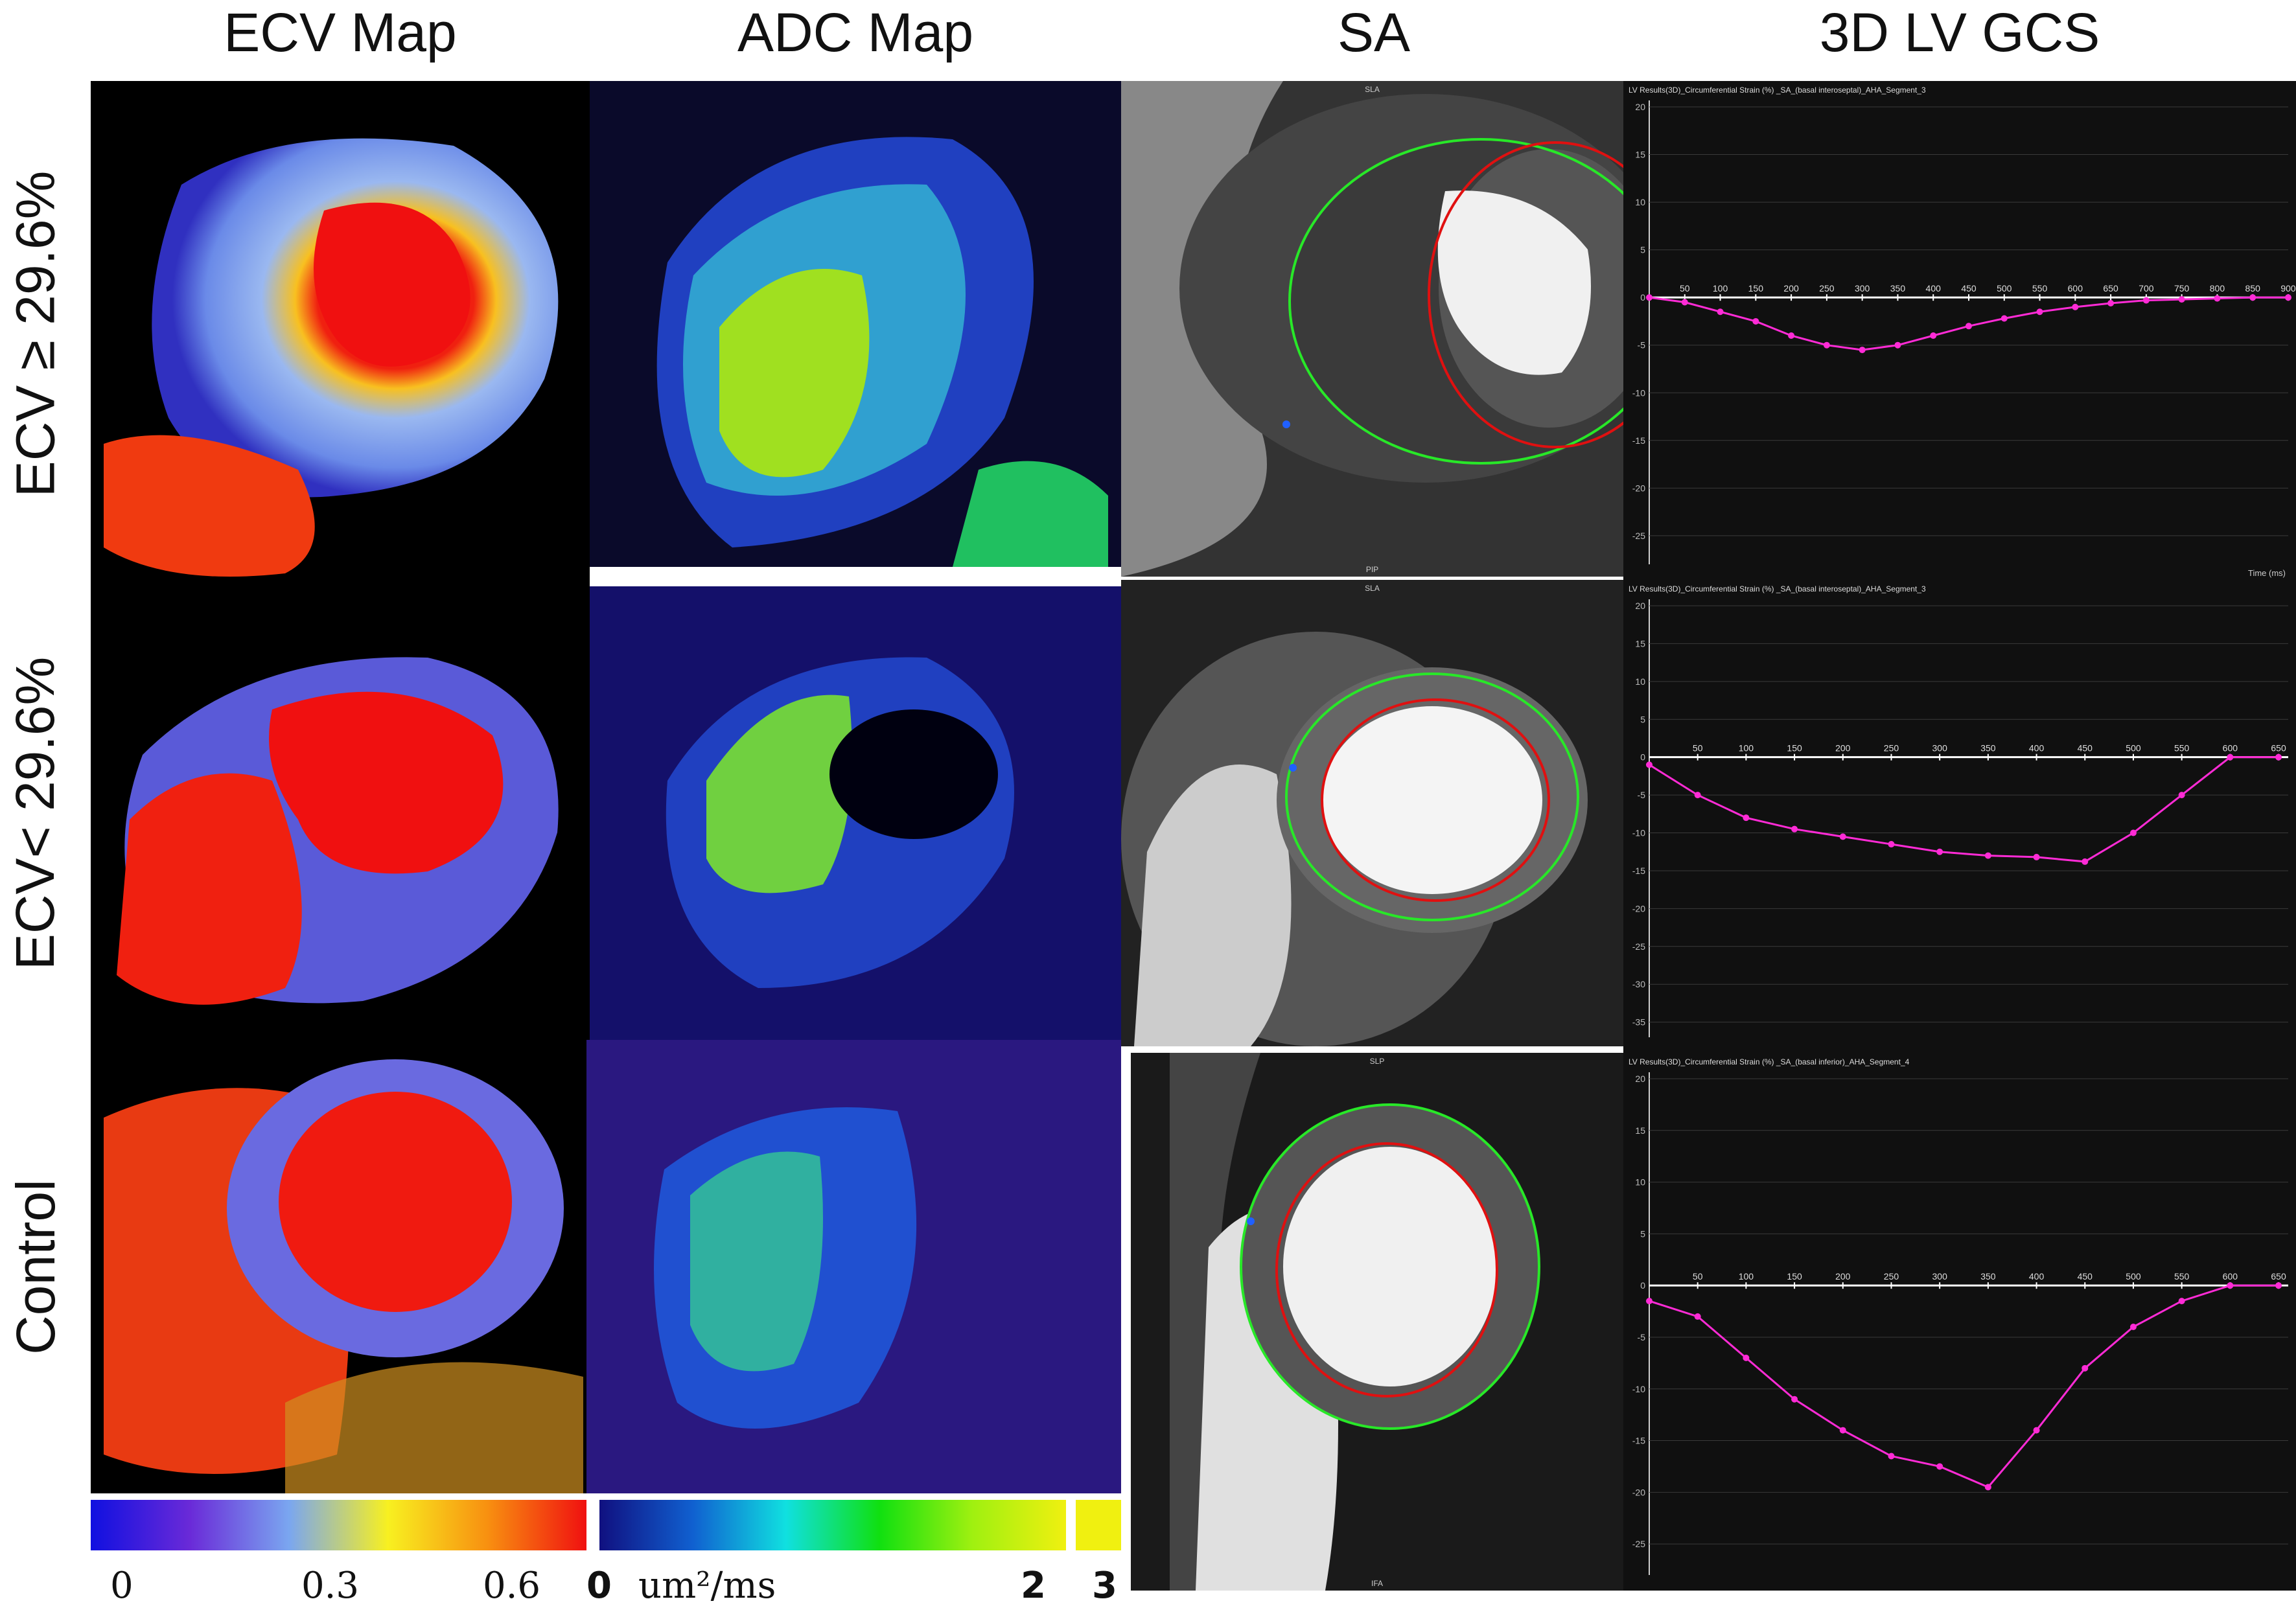  Describe the element at coordinates (1374, 32) in the screenshot. I see `header-sa: SA` at that location.